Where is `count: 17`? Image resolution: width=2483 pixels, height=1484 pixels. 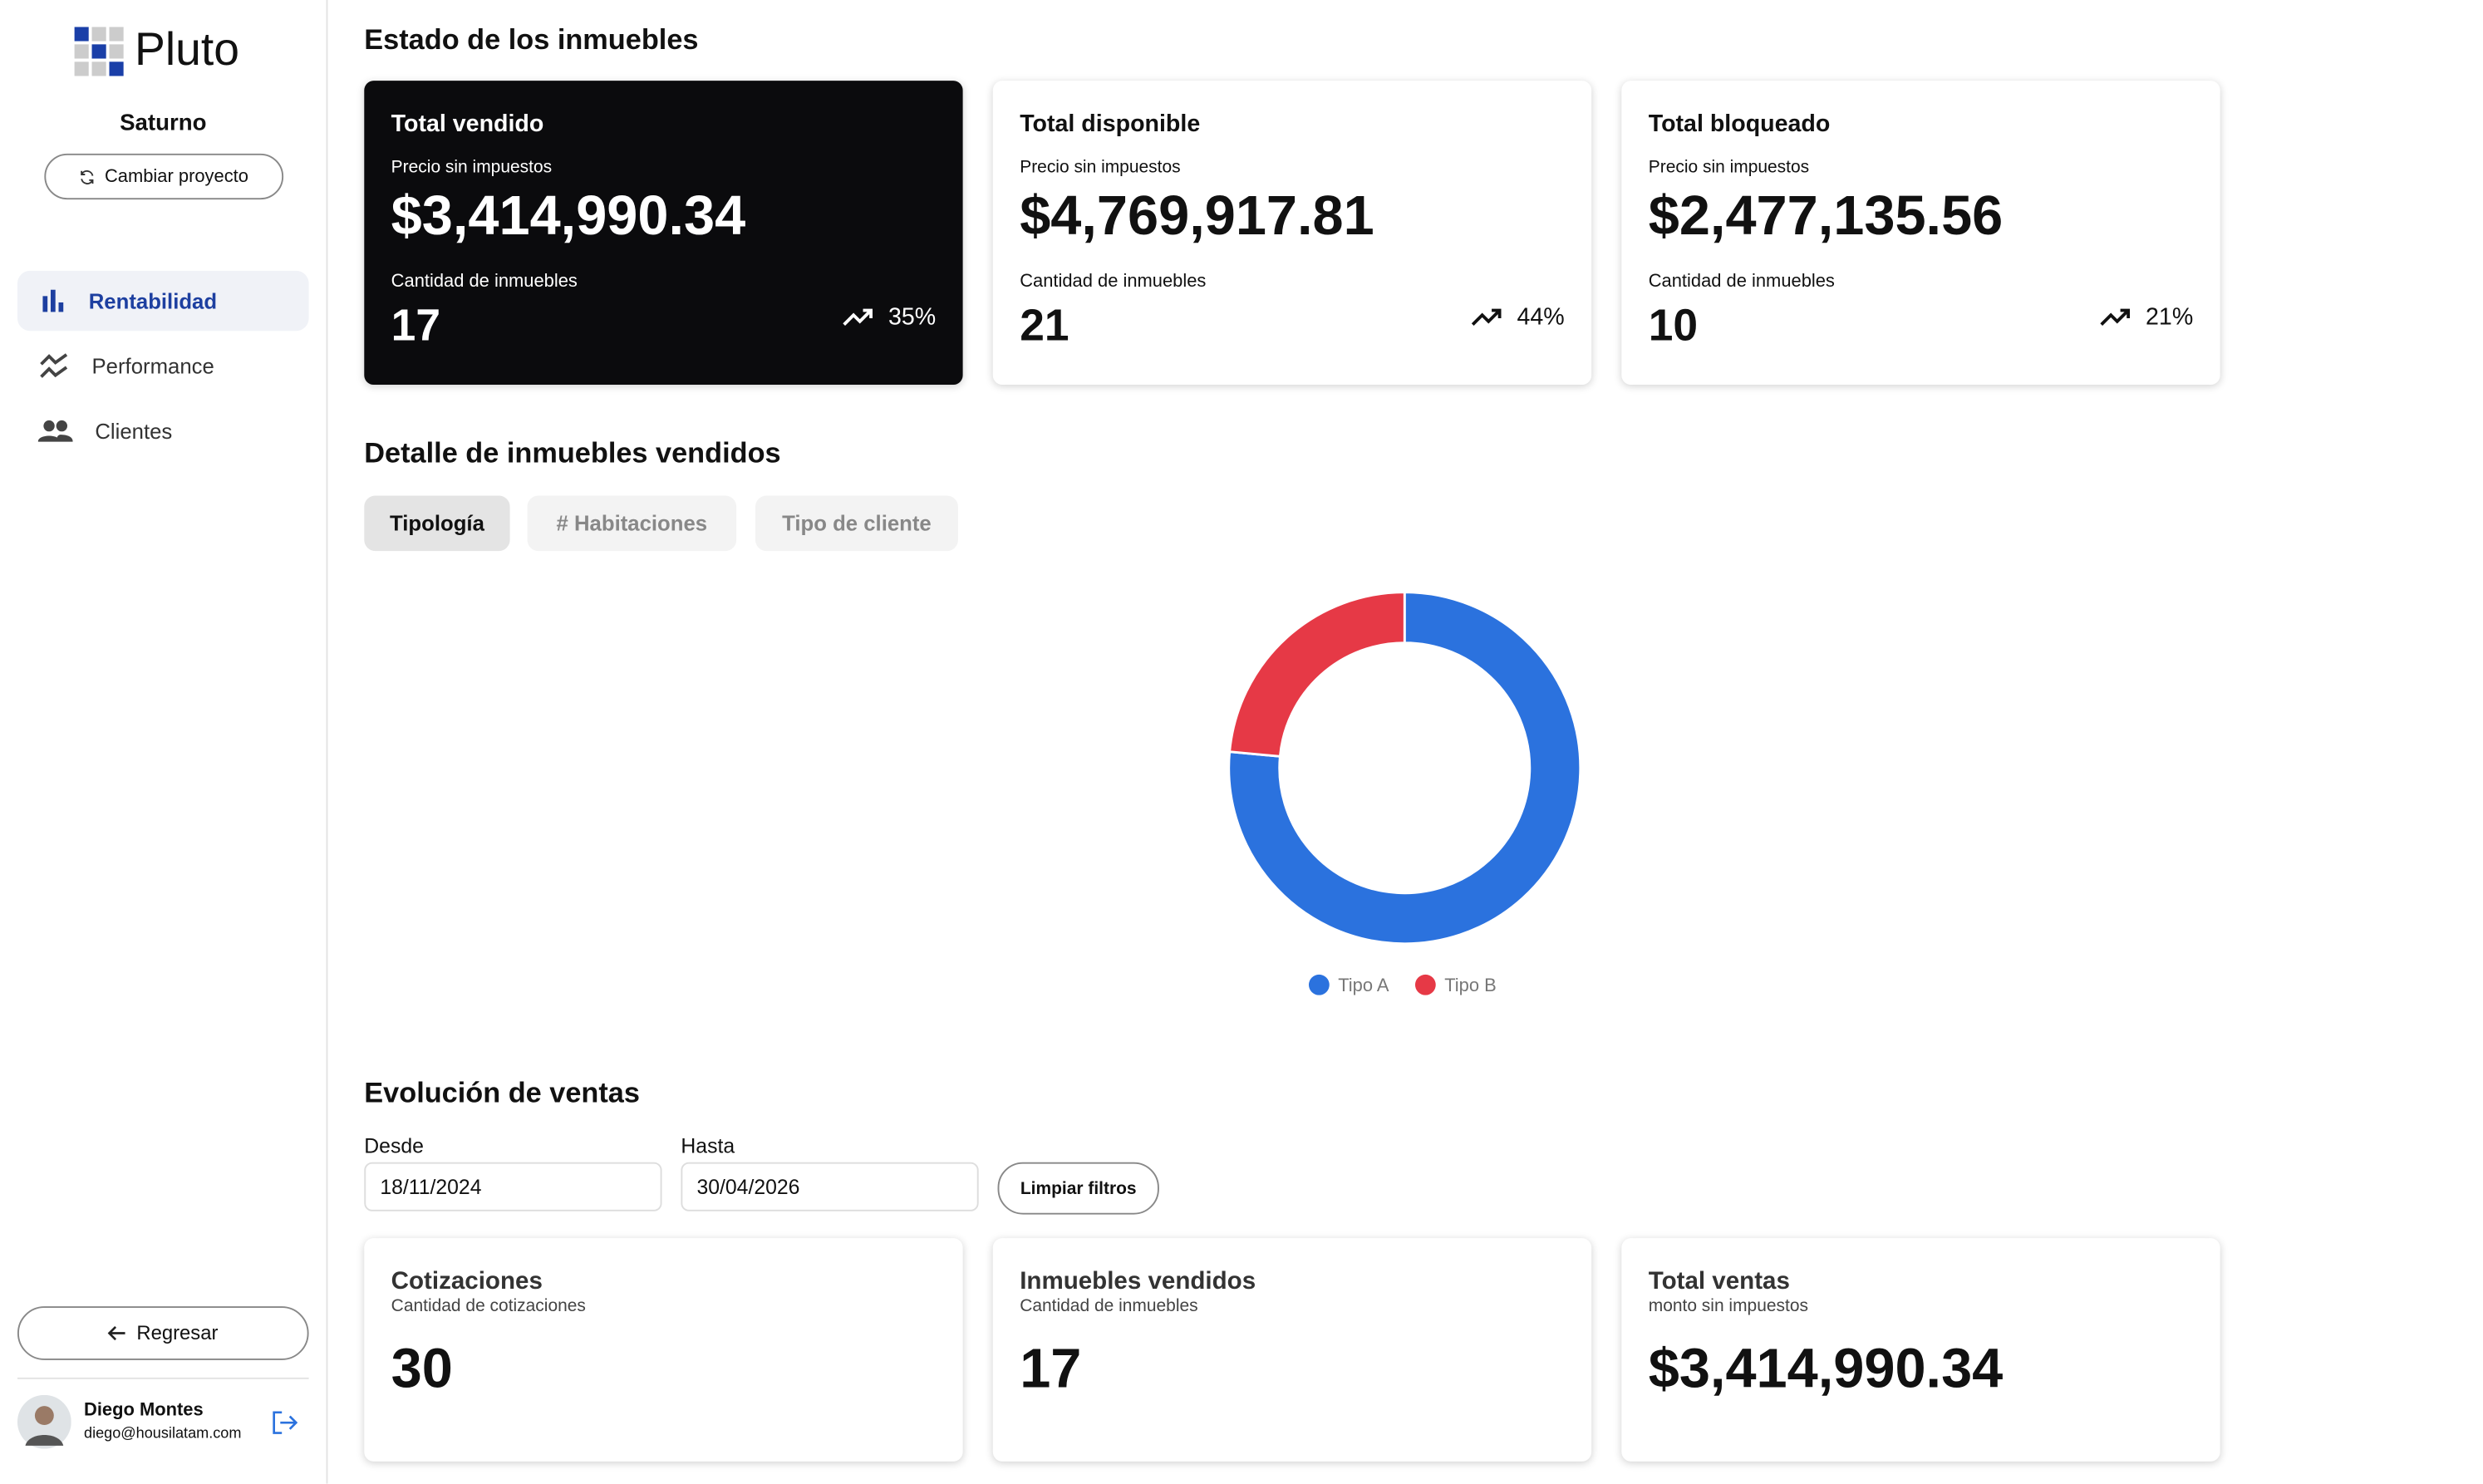
count: 17 is located at coordinates (416, 326).